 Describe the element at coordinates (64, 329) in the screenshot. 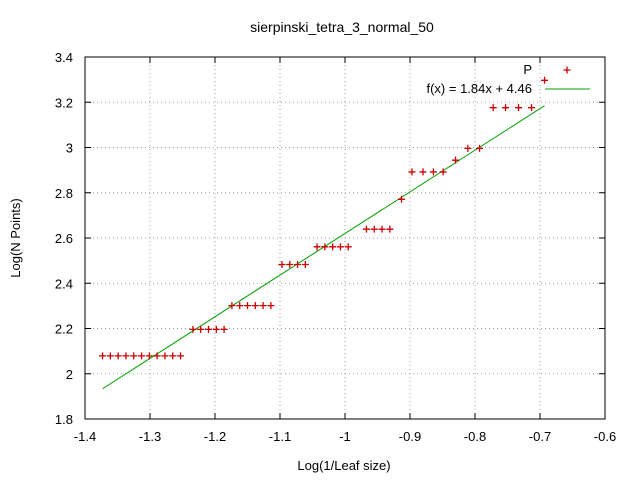

I see `y-tick-label: 2.2` at that location.